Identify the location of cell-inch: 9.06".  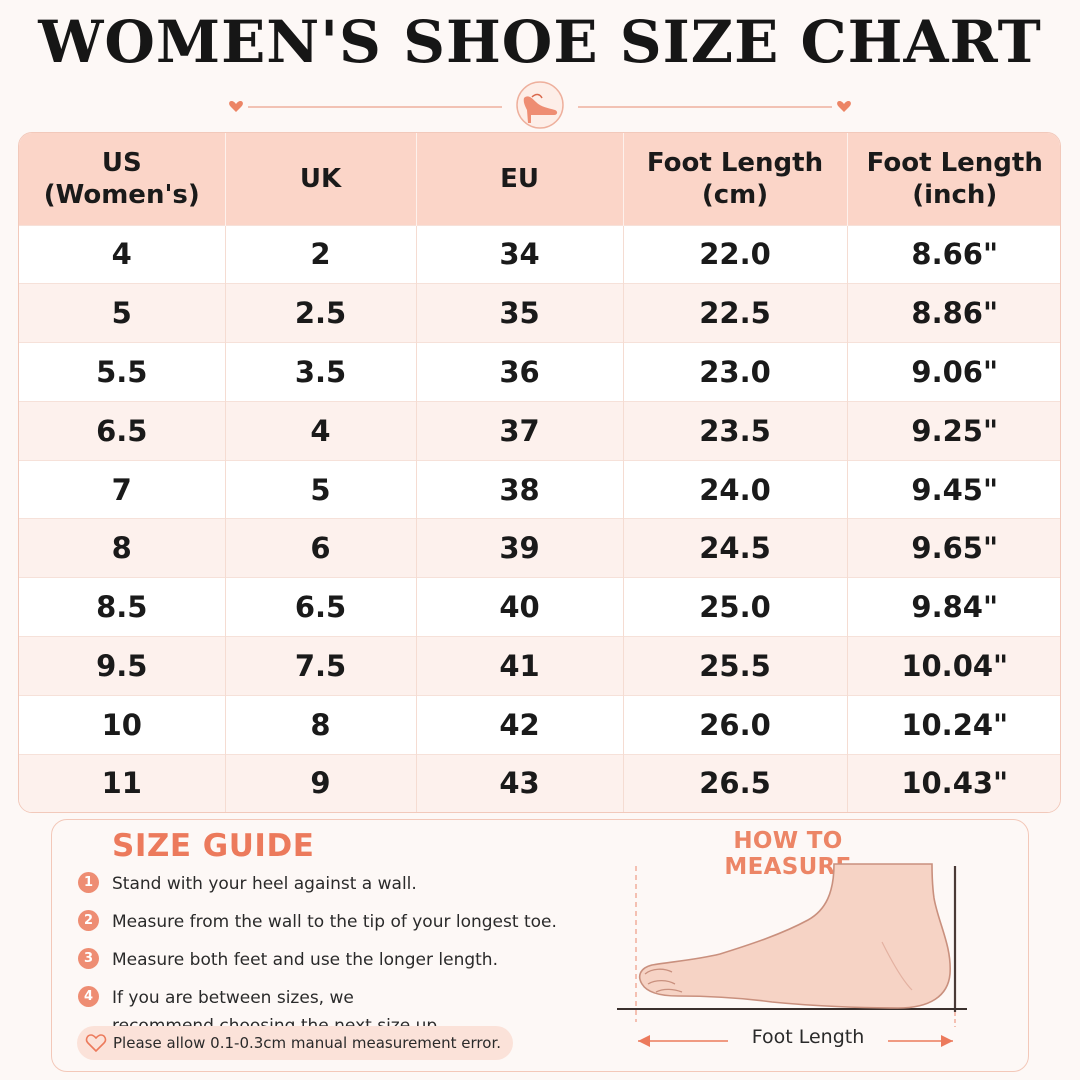
(955, 371).